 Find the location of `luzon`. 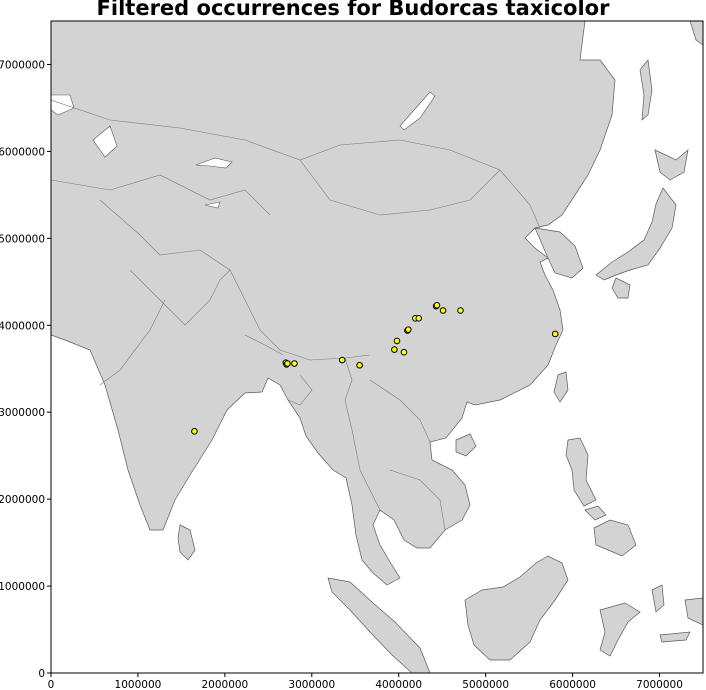

luzon is located at coordinates (581, 472).